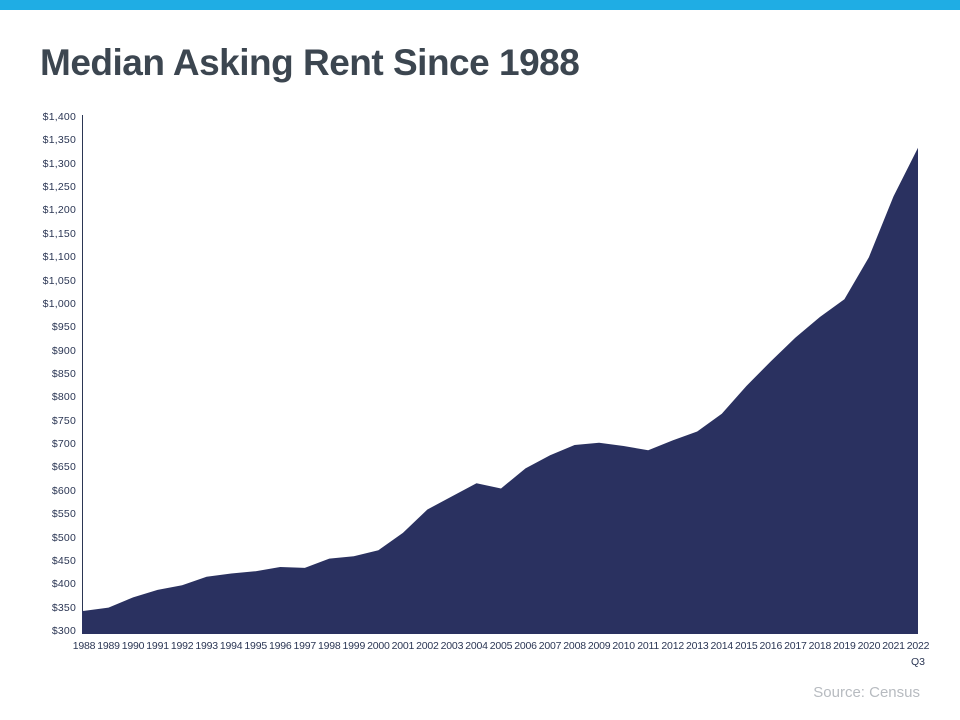  I want to click on x-axis-tick-label: 1995, so click(255, 646).